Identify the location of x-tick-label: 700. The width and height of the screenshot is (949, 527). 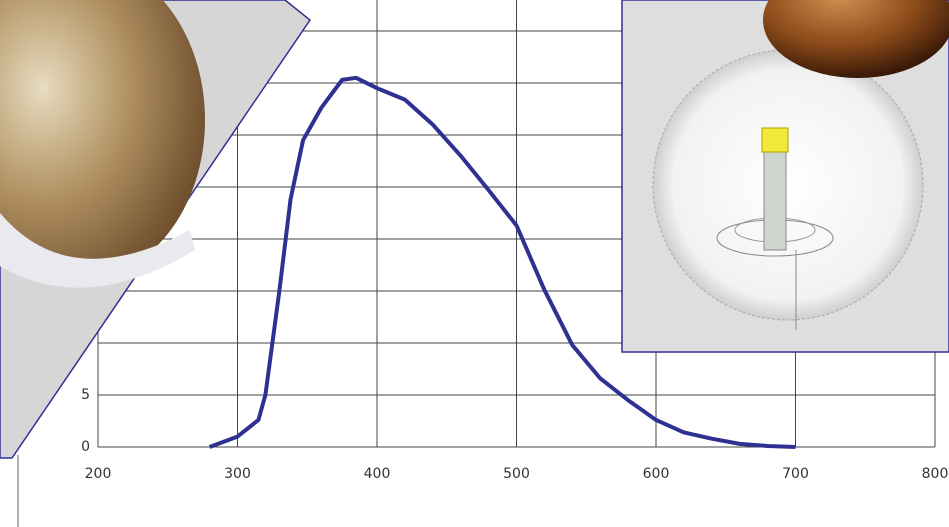
(795, 474).